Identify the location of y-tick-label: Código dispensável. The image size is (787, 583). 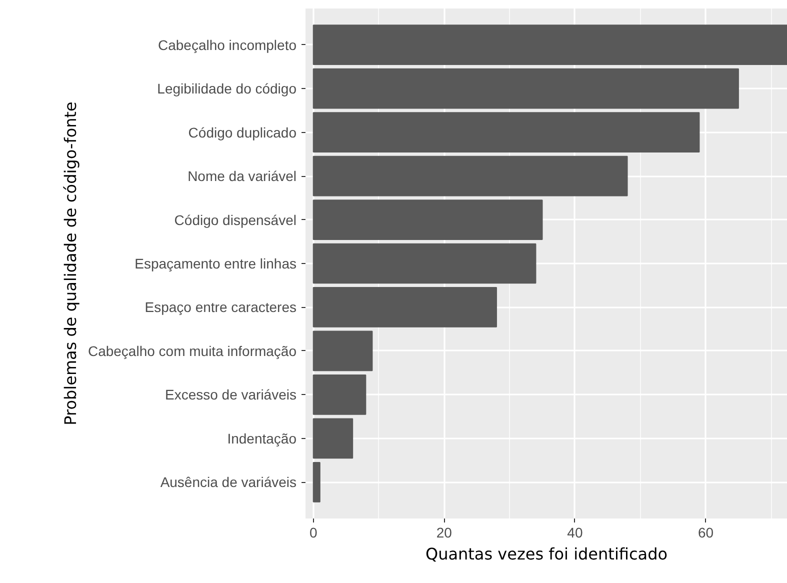
(235, 220).